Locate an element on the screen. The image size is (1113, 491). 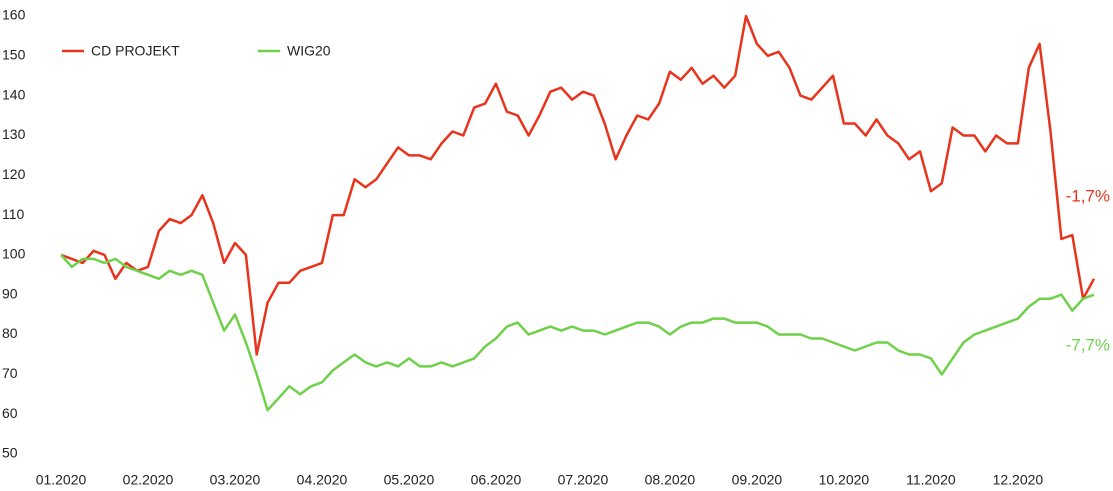
x-tick-label: 10.2020 is located at coordinates (844, 480).